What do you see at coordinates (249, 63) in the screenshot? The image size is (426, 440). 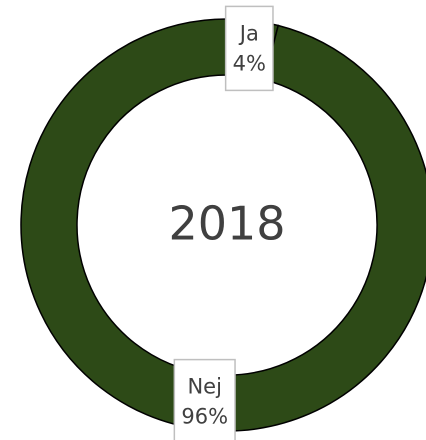 I see `label-value: 4%` at bounding box center [249, 63].